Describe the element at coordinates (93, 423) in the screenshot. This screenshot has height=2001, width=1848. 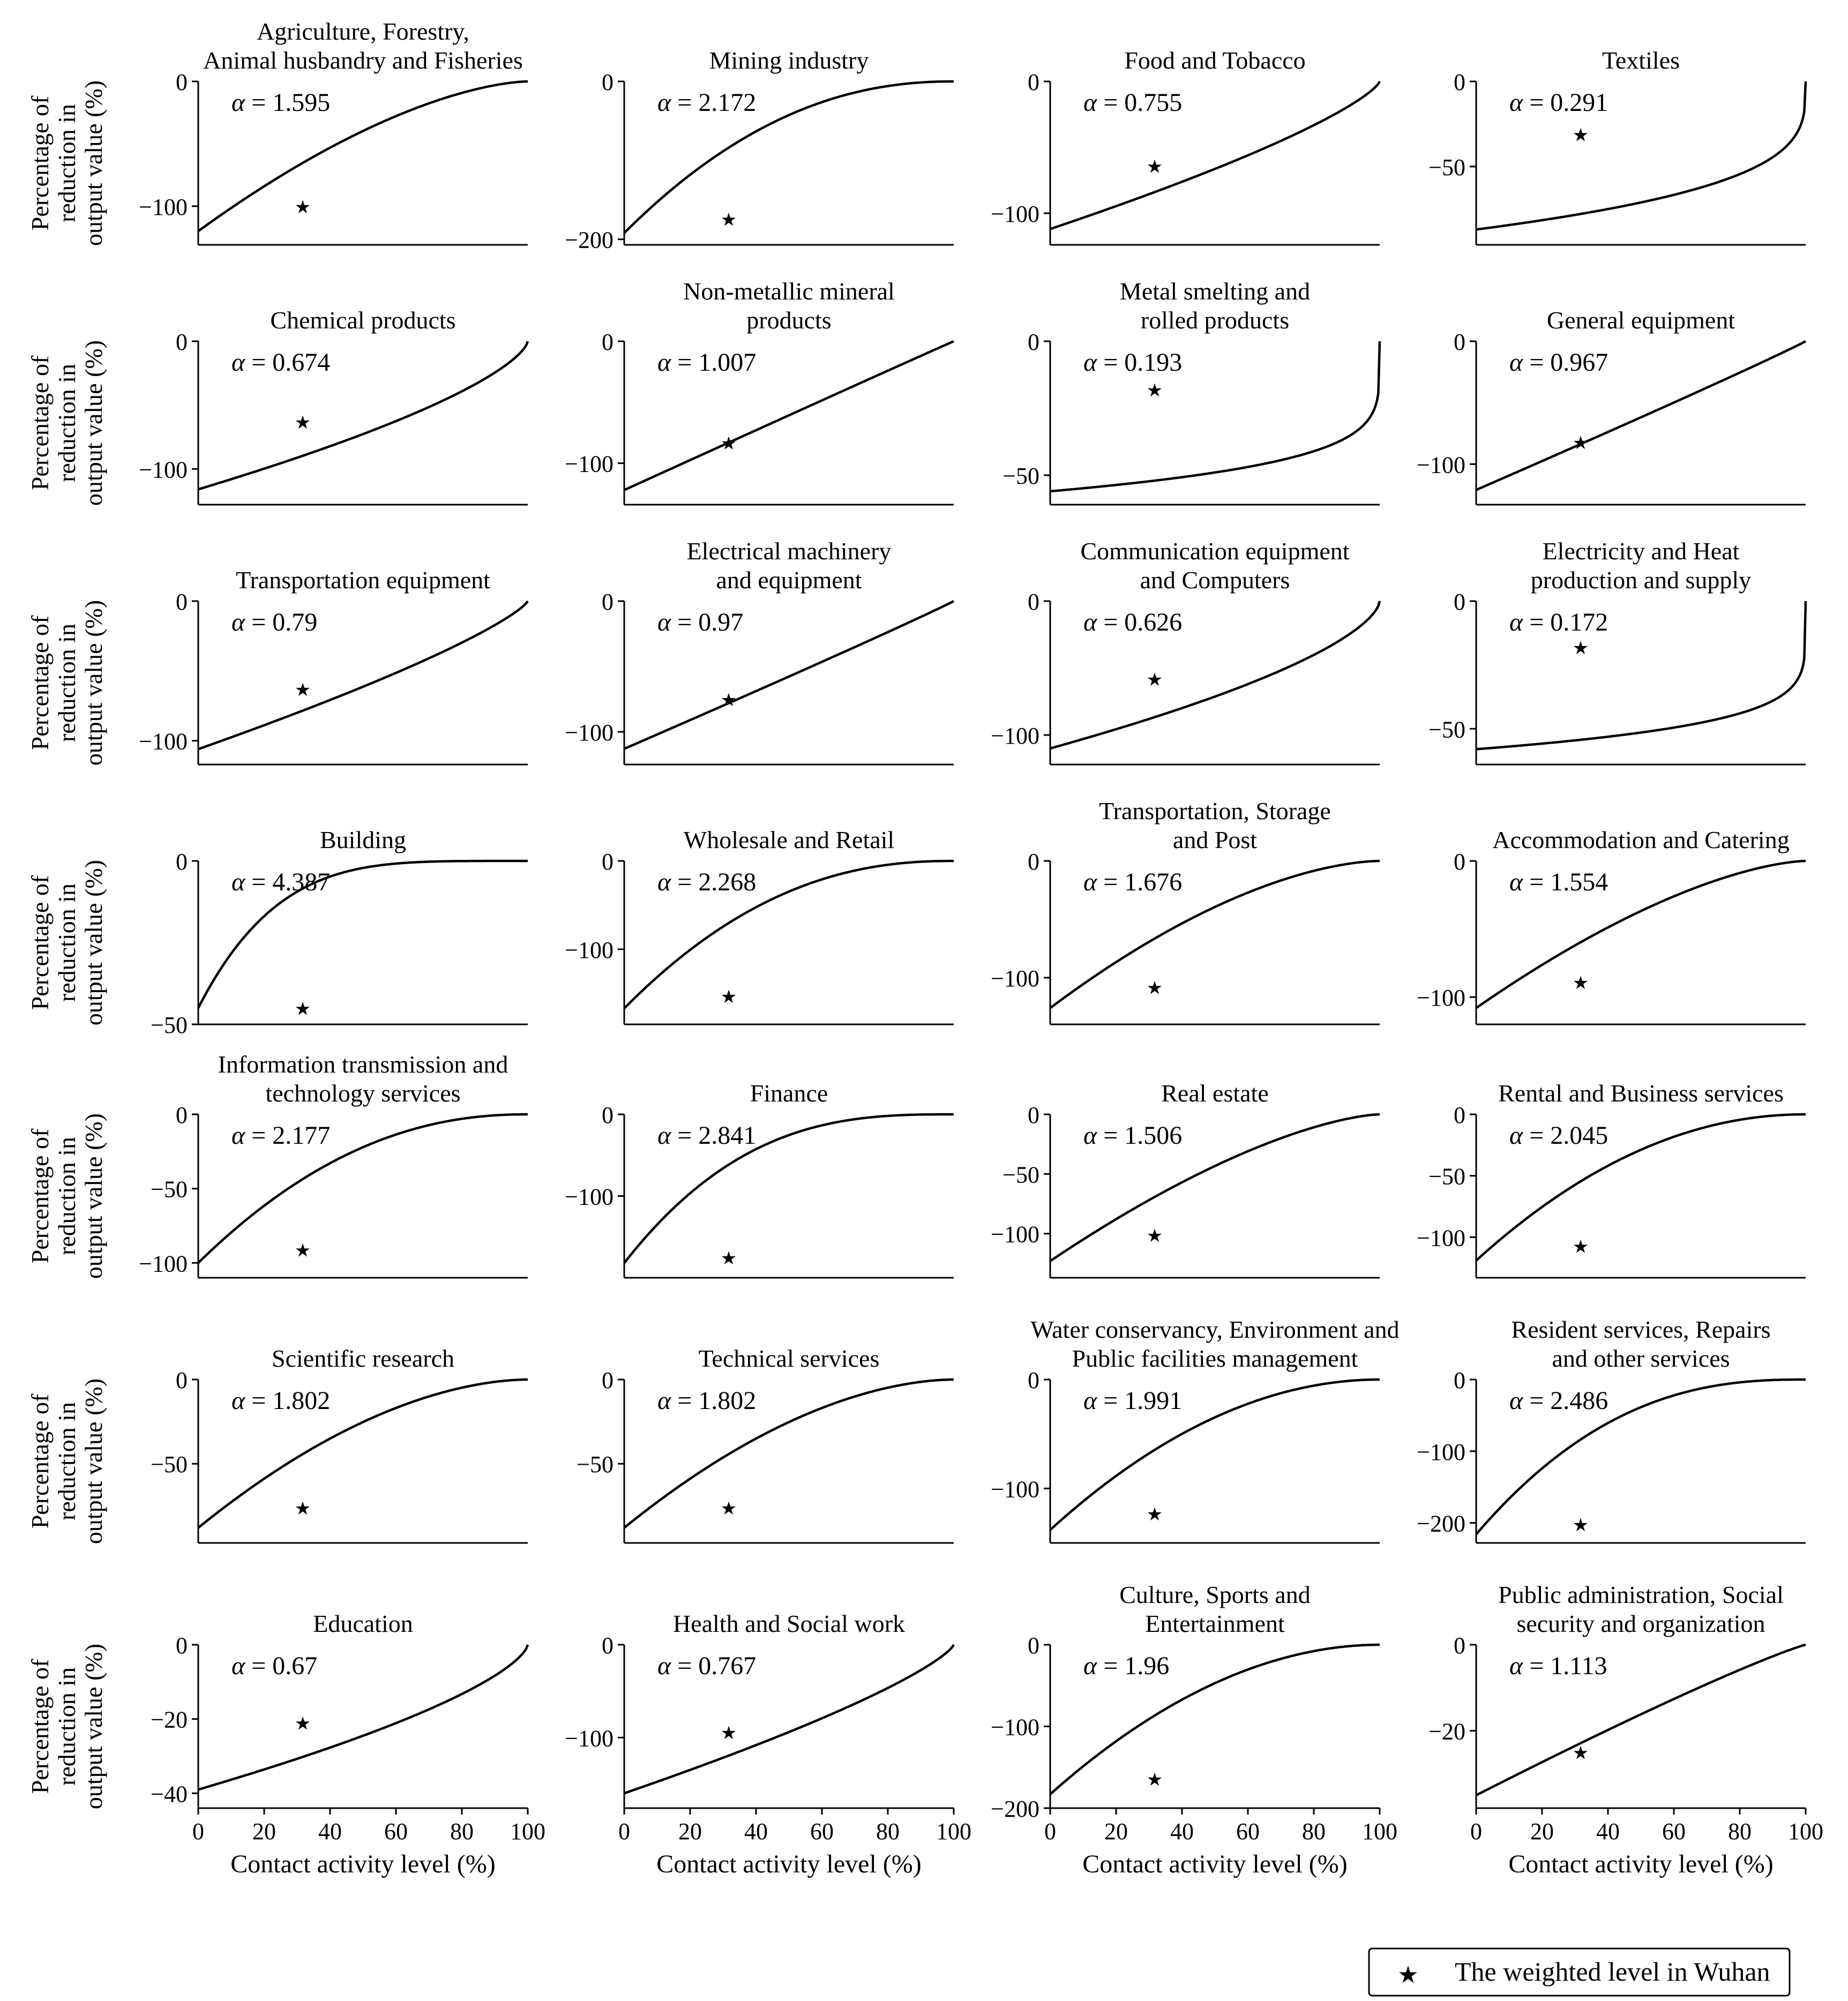
I see `y-axis-label: output value (%)` at that location.